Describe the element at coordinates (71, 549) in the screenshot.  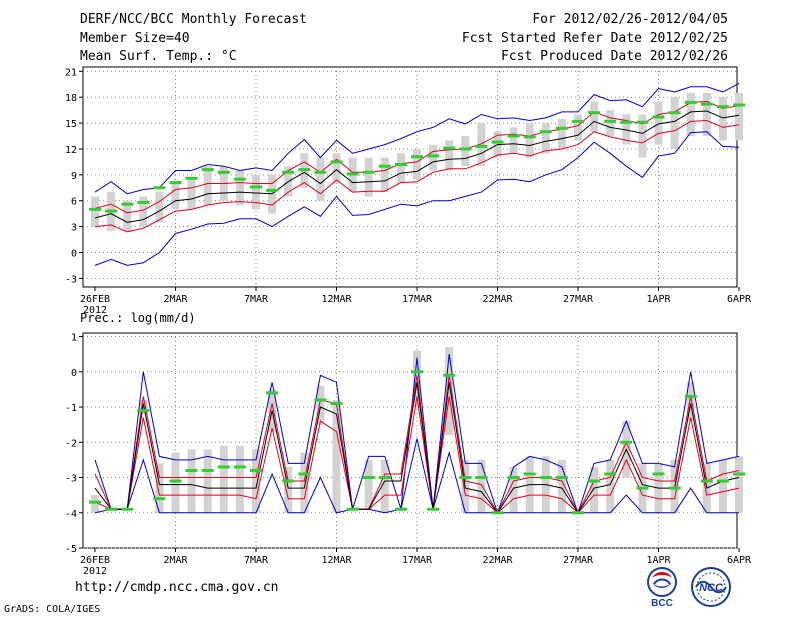
I see `y-tick-label: -5` at that location.